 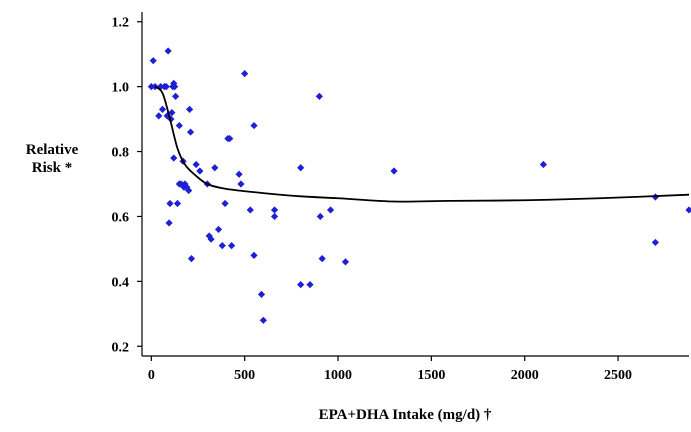 What do you see at coordinates (244, 375) in the screenshot?
I see `x-tick-label: 500` at bounding box center [244, 375].